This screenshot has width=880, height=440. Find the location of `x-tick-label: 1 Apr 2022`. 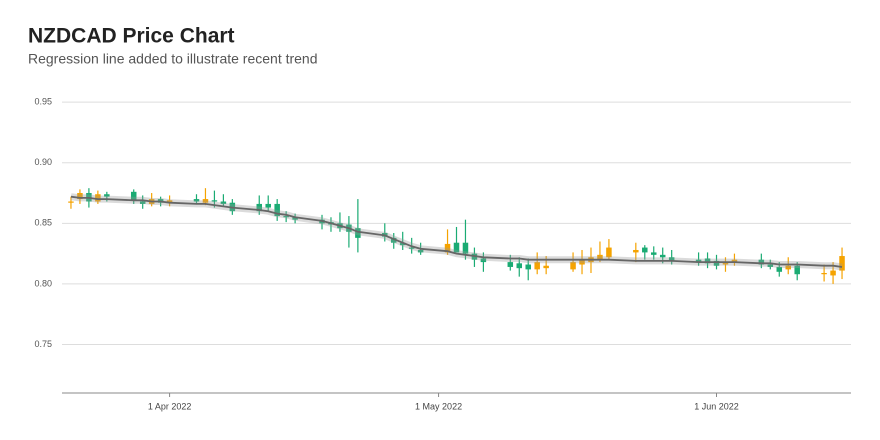

x-tick-label: 1 Apr 2022 is located at coordinates (170, 406).